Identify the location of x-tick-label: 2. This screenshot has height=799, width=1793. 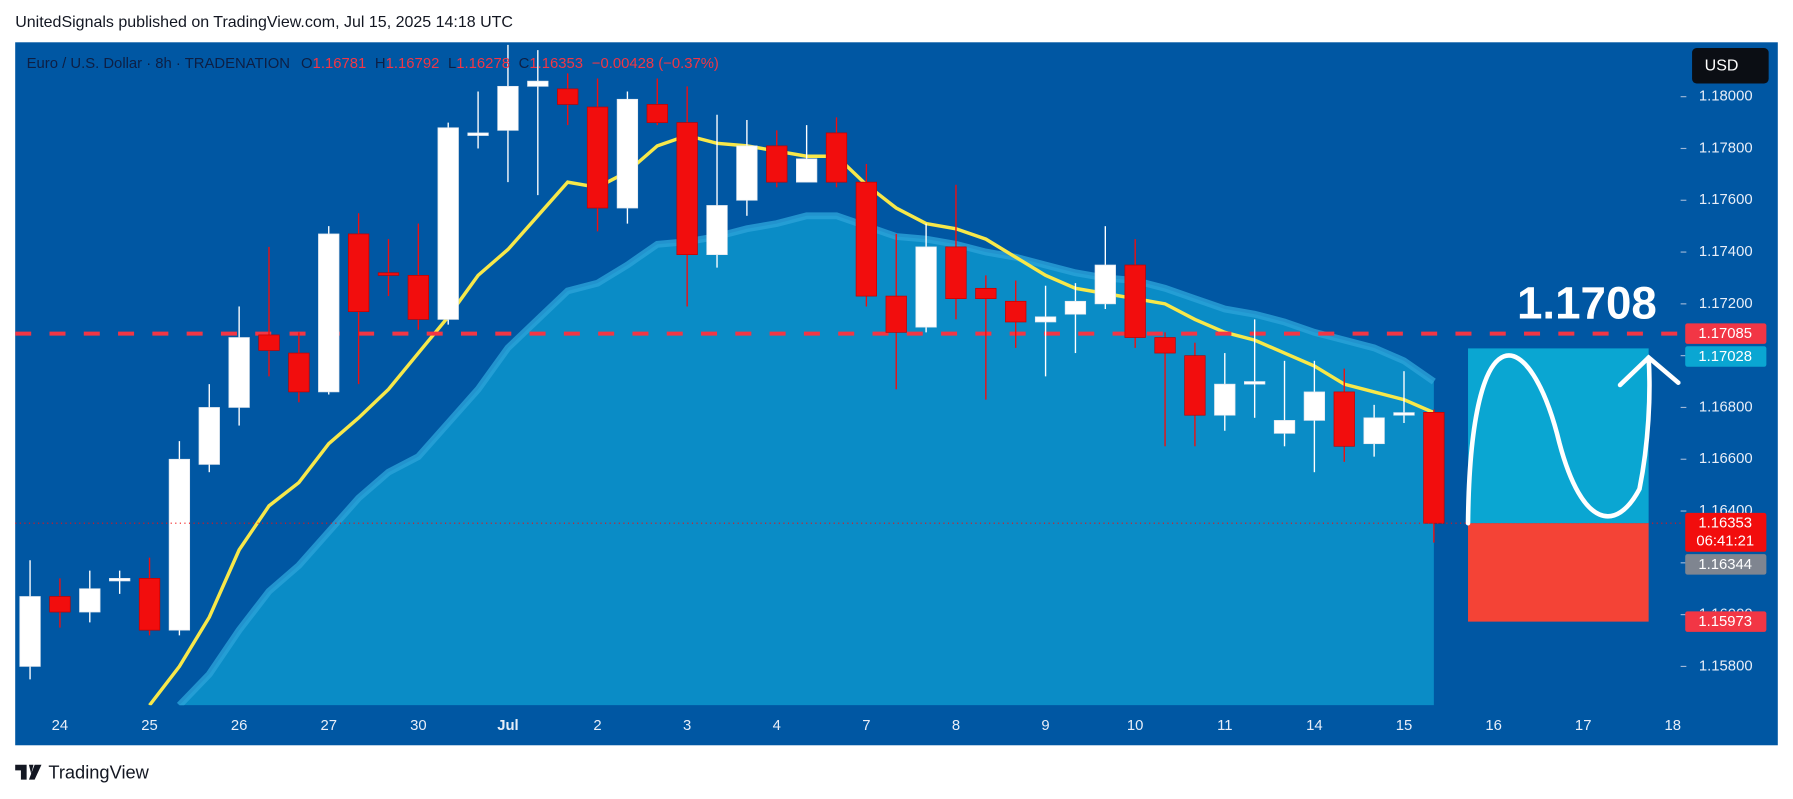
(597, 726).